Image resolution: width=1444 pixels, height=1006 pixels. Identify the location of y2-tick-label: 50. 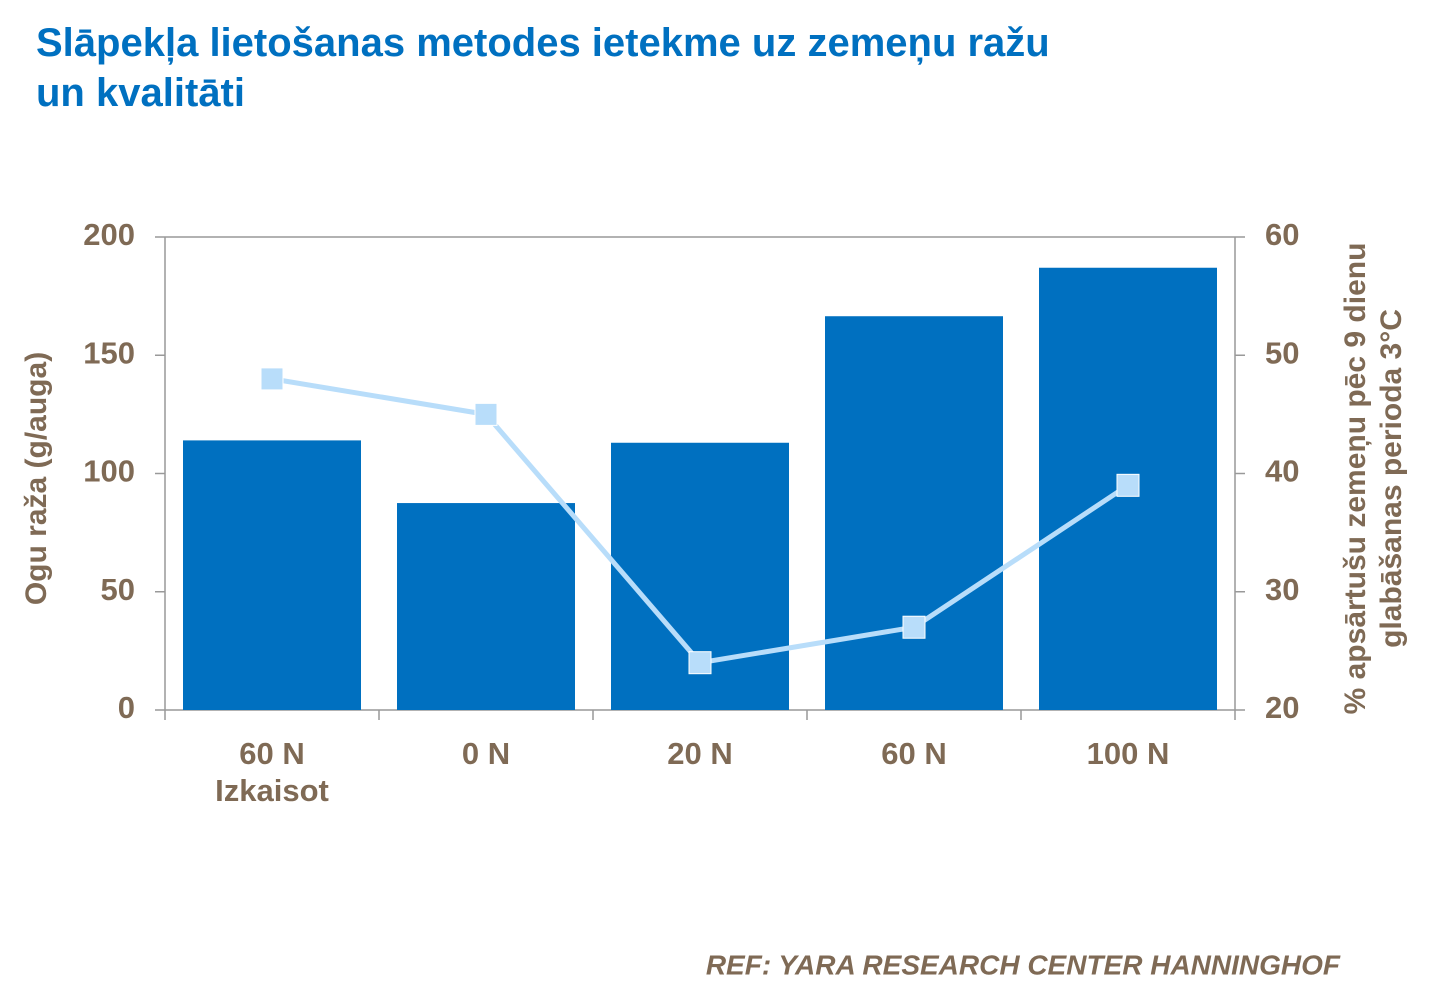
(1282, 352).